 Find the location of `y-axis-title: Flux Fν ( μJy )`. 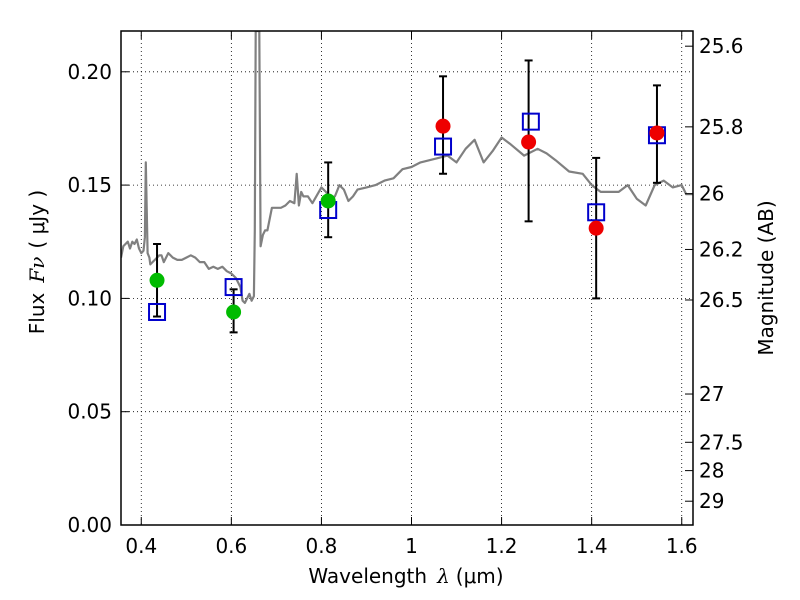

y-axis-title: Flux Fν ( μJy ) is located at coordinates (37, 262).